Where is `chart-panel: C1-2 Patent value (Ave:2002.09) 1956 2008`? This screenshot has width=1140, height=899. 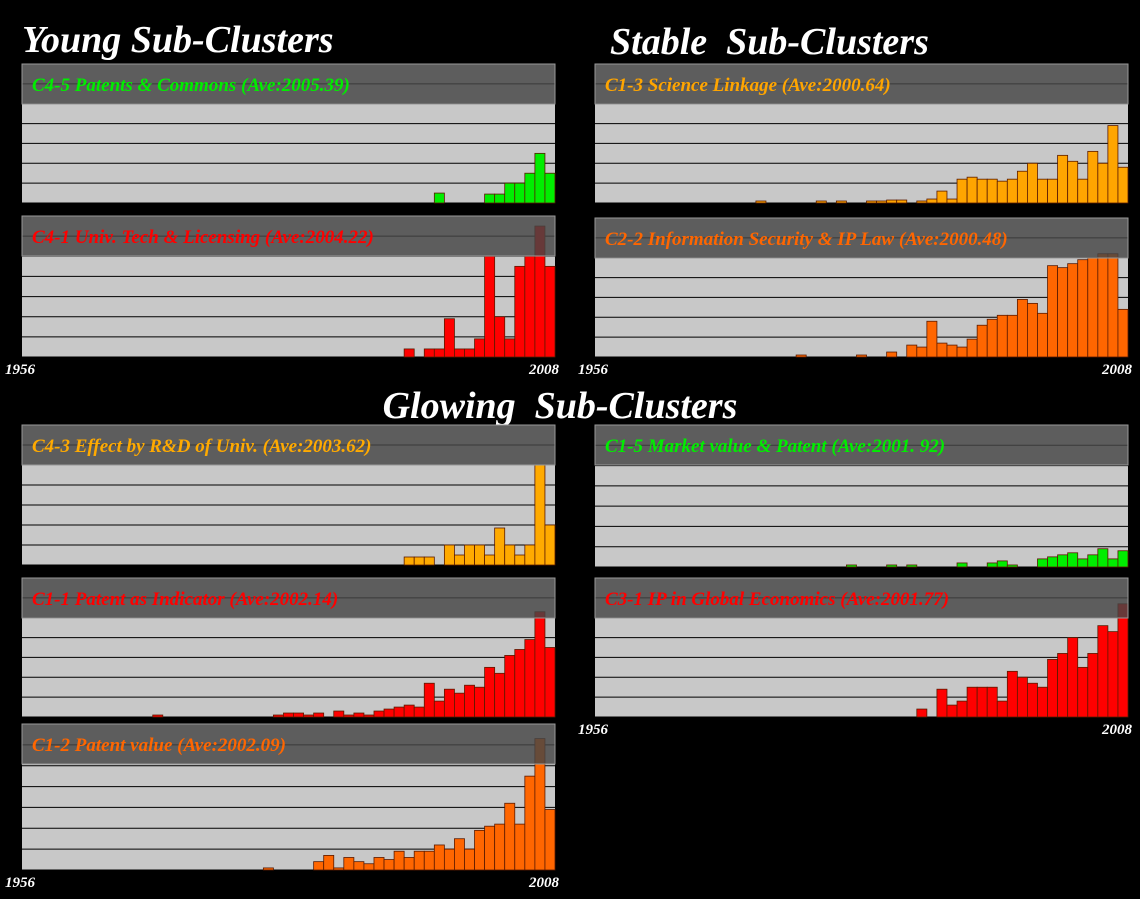
chart-panel: C1-2 Patent value (Ave:2002.09) 1956 2008 is located at coordinates (282, 807).